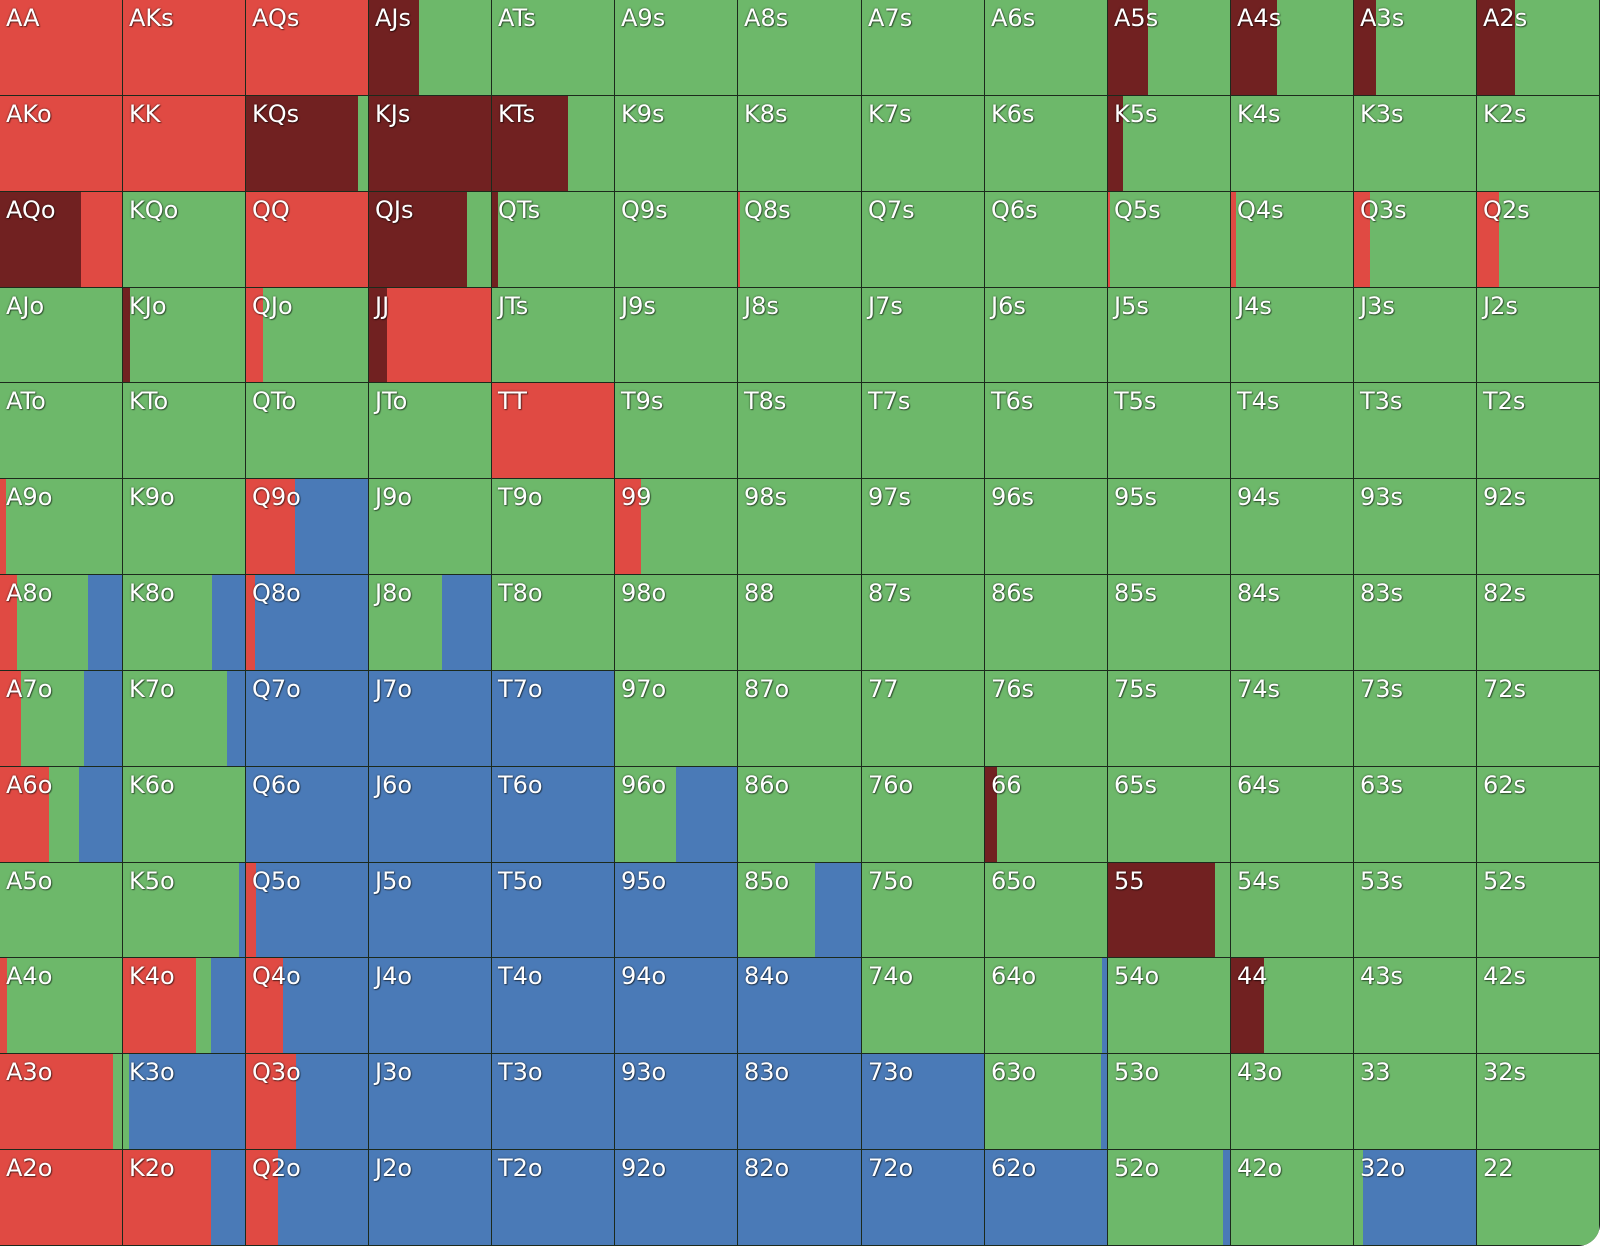 This screenshot has height=1246, width=1600. I want to click on hand-cell-75s: 75s, so click(1169, 719).